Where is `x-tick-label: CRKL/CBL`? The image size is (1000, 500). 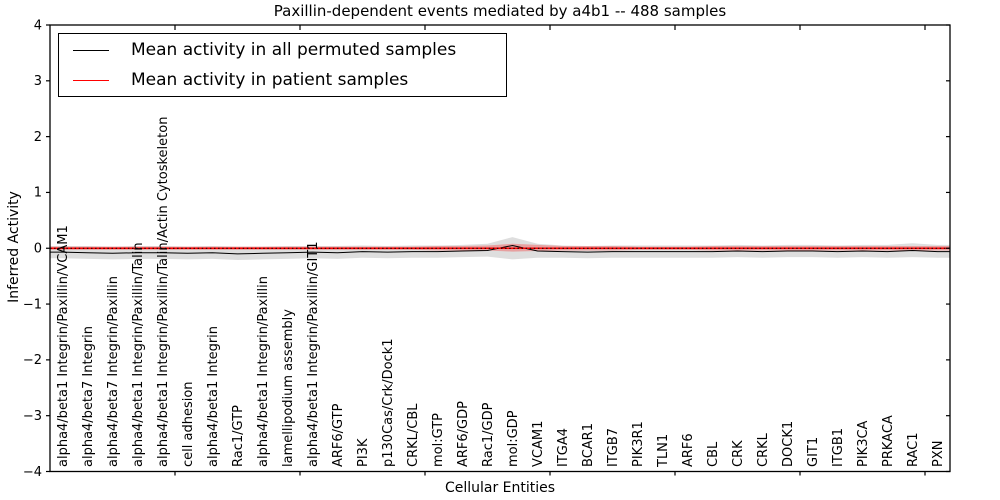
x-tick-label: CRKL/CBL is located at coordinates (413, 435).